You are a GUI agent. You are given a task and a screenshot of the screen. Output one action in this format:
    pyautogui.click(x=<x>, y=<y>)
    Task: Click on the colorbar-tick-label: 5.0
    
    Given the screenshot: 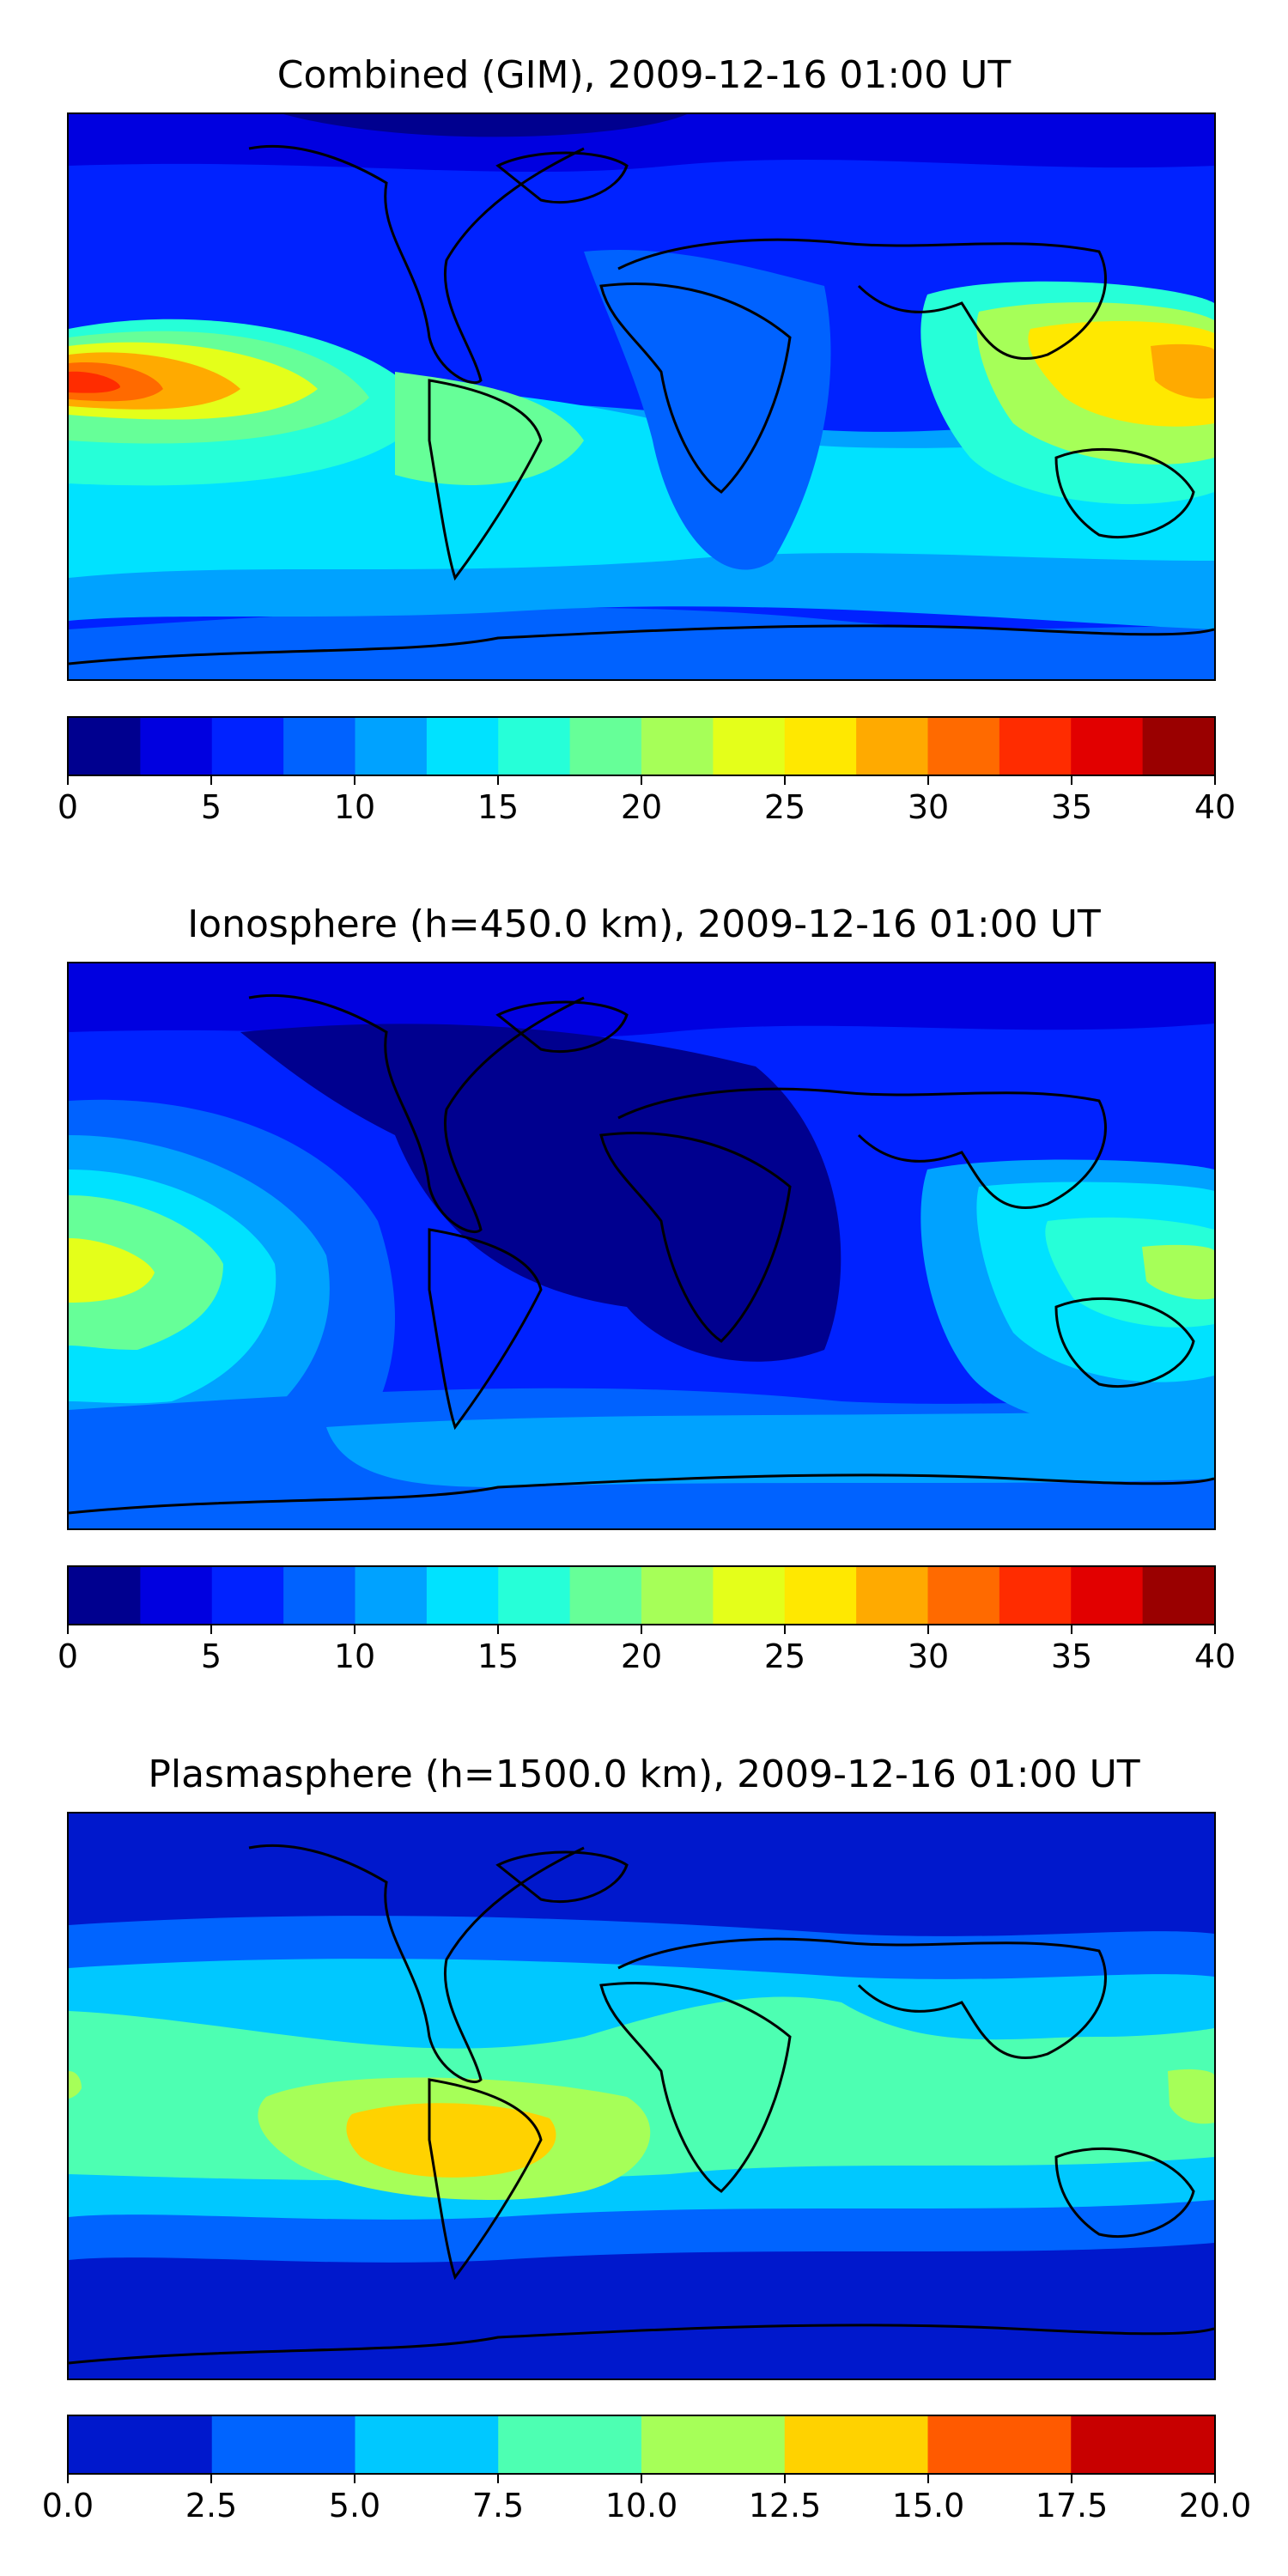 What is the action you would take?
    pyautogui.click(x=355, y=2506)
    